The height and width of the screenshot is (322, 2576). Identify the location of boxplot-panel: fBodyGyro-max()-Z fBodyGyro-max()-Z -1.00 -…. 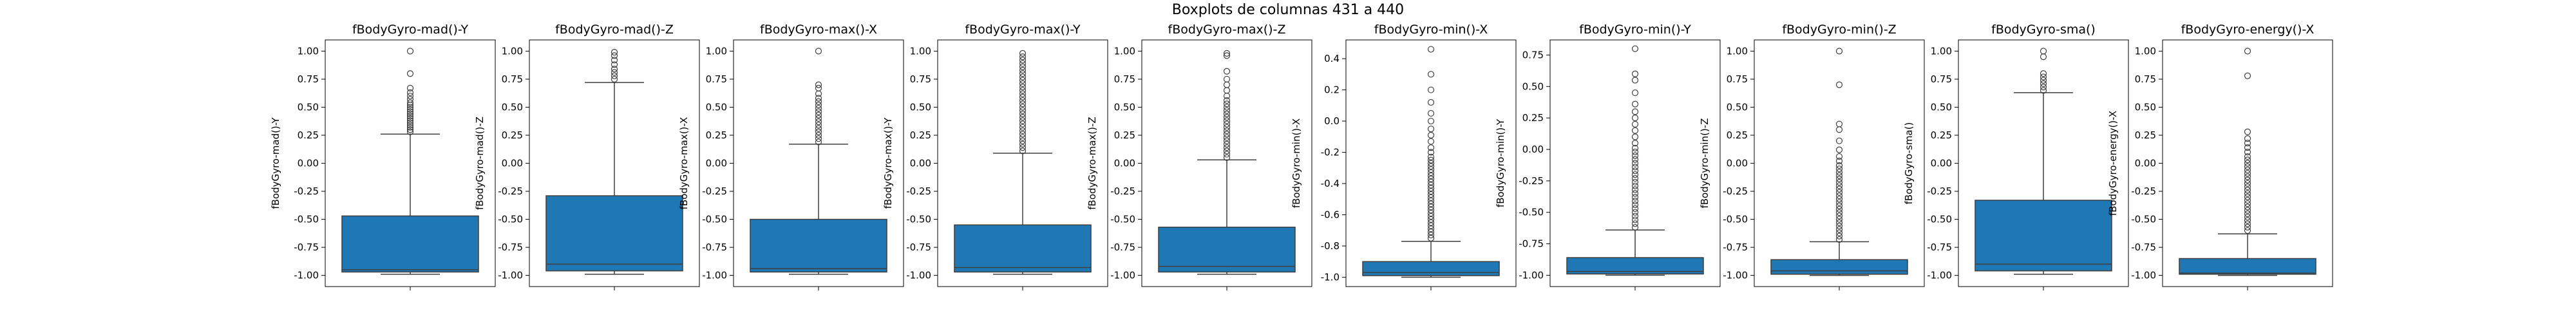
(1199, 156).